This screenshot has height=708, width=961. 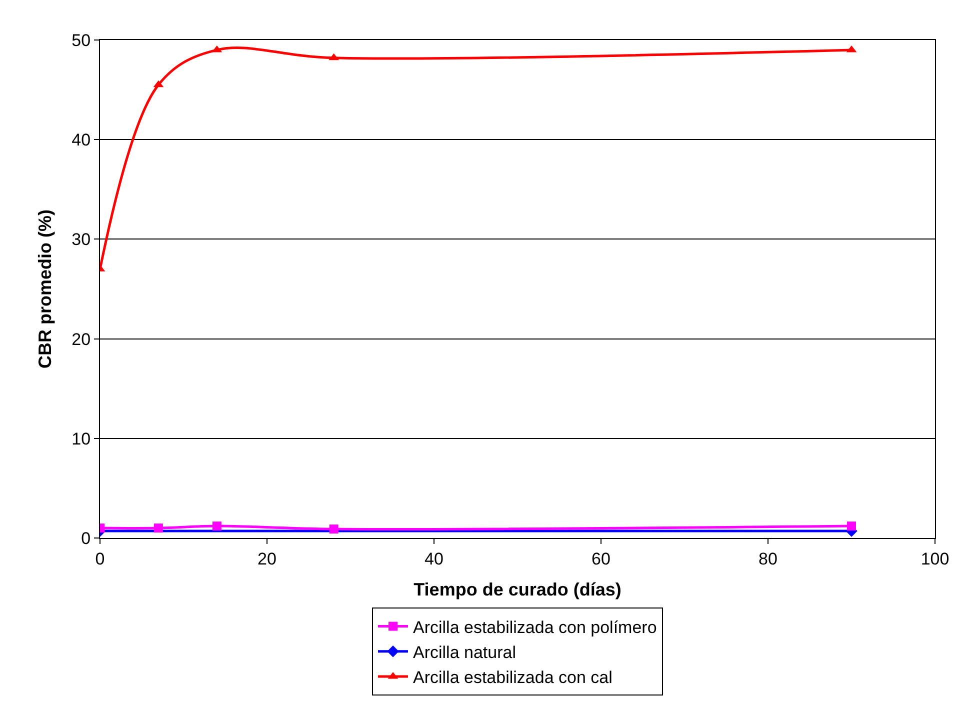 I want to click on y-axis-title: CBR promedio (%), so click(x=44, y=289).